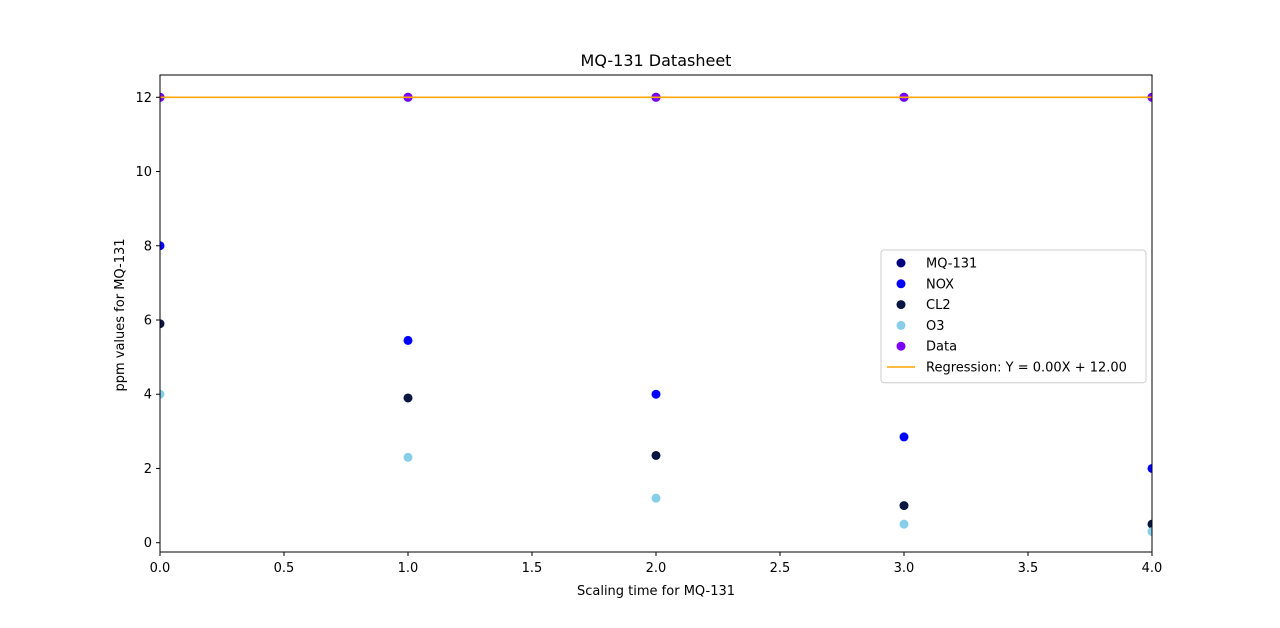  I want to click on legend-label: O3, so click(935, 326).